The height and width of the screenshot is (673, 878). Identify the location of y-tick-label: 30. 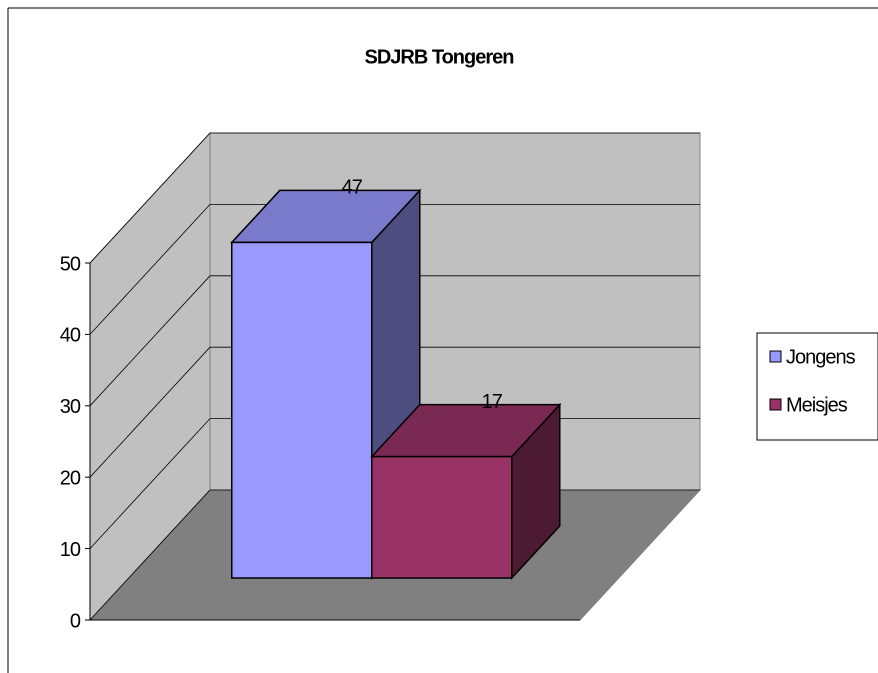
(70, 407).